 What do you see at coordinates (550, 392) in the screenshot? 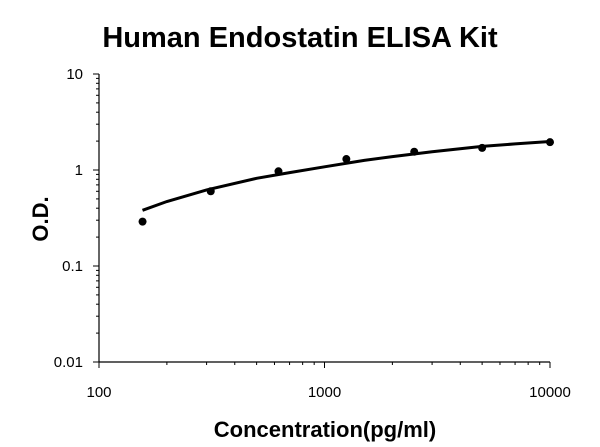
I see `x-tick-label: 10000` at bounding box center [550, 392].